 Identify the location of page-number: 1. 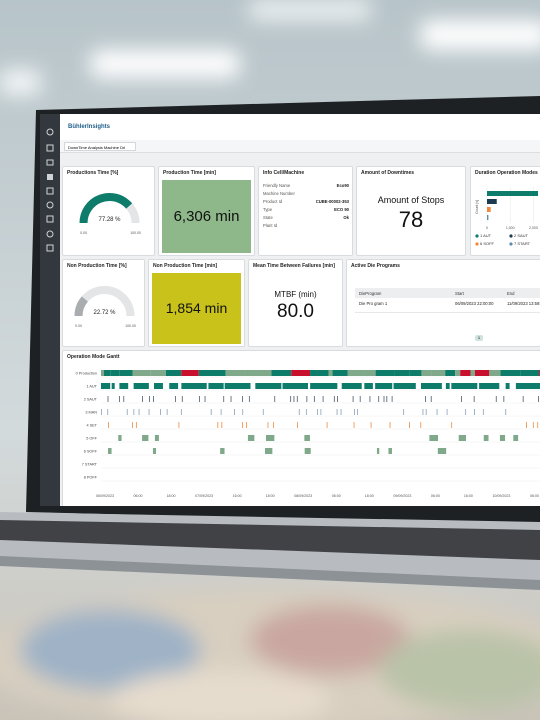
(479, 338).